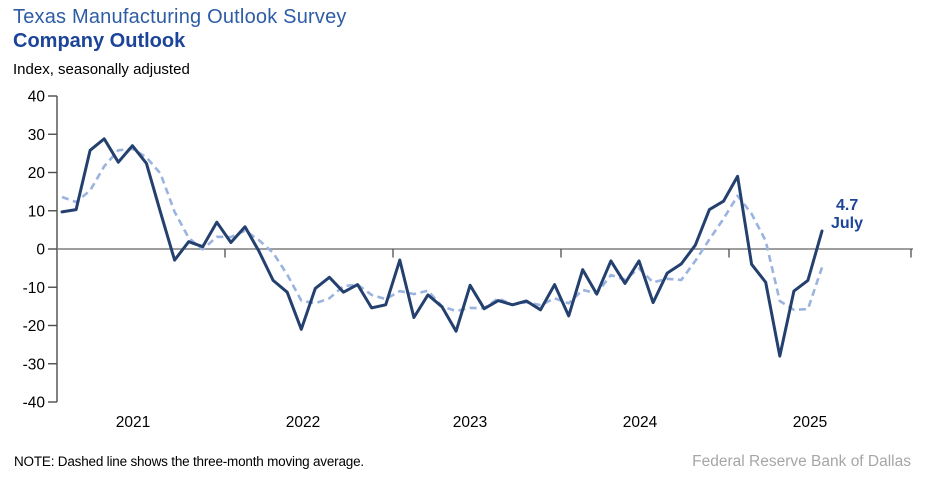 This screenshot has height=484, width=925. What do you see at coordinates (34, 403) in the screenshot?
I see `y-axis-tick-label: -40` at bounding box center [34, 403].